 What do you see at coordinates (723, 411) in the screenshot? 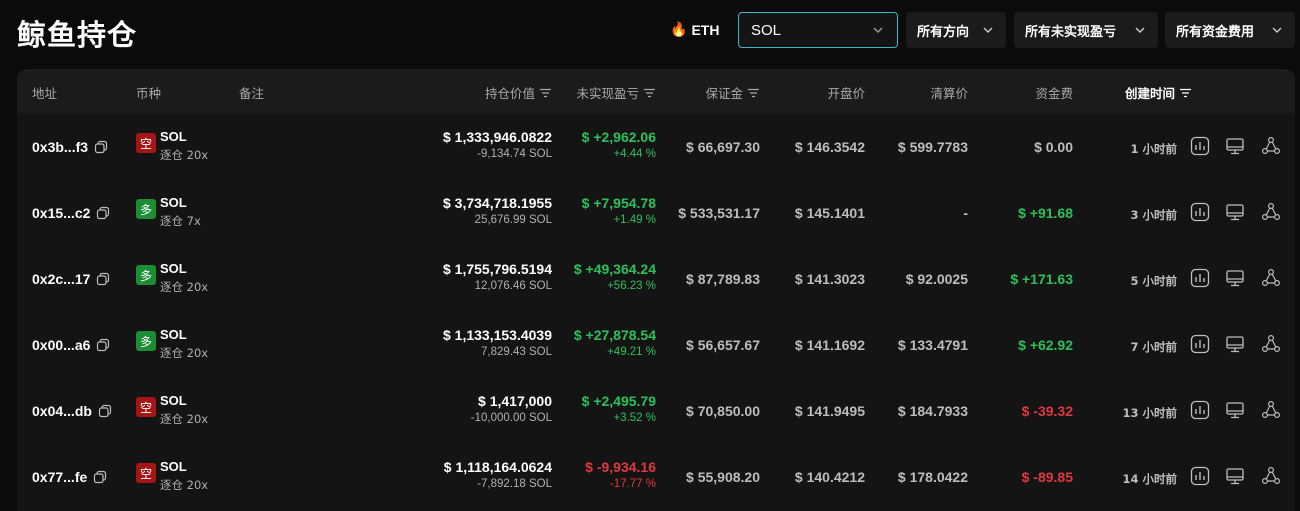
I see `margin-value: $ 70,850.00` at bounding box center [723, 411].